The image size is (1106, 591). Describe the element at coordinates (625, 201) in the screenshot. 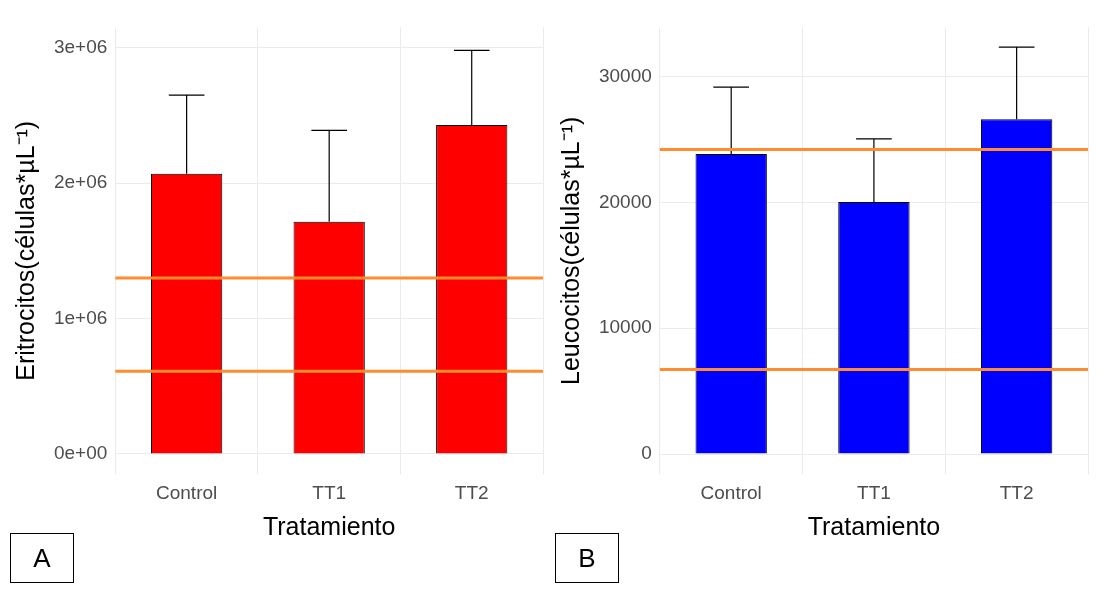

I see `y-tick-label: 20000` at that location.